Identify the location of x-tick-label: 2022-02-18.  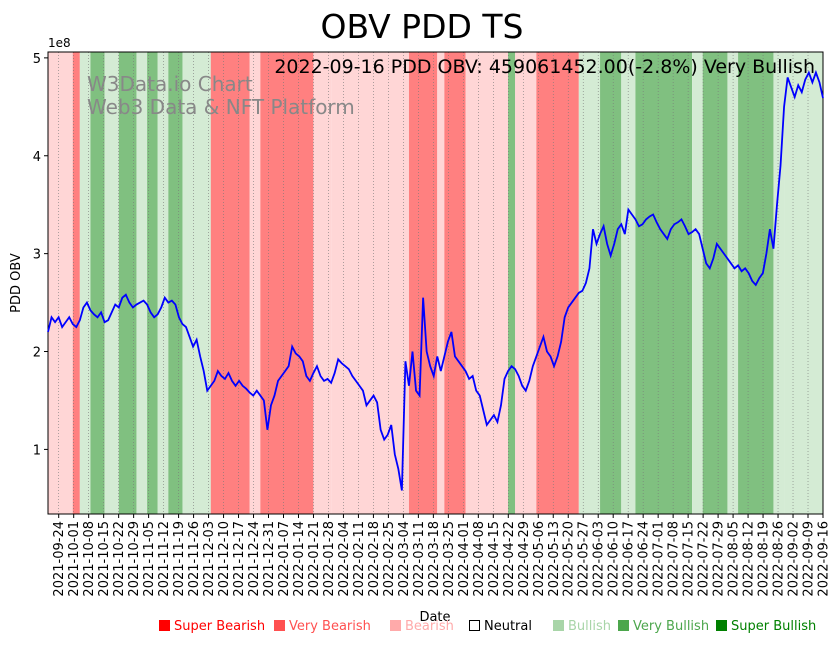
(374, 559).